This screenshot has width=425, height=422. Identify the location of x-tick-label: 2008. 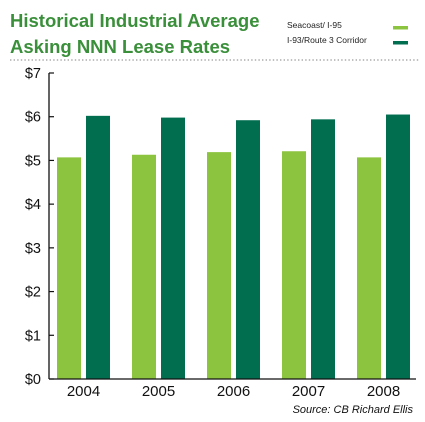
(383, 391).